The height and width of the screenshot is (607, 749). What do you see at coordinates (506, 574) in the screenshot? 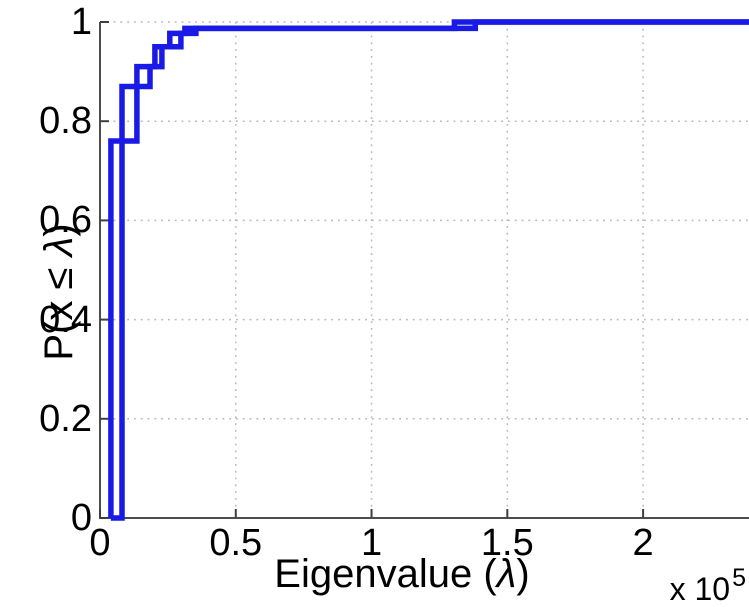
I see `x-axis-title-lambda: λ` at bounding box center [506, 574].